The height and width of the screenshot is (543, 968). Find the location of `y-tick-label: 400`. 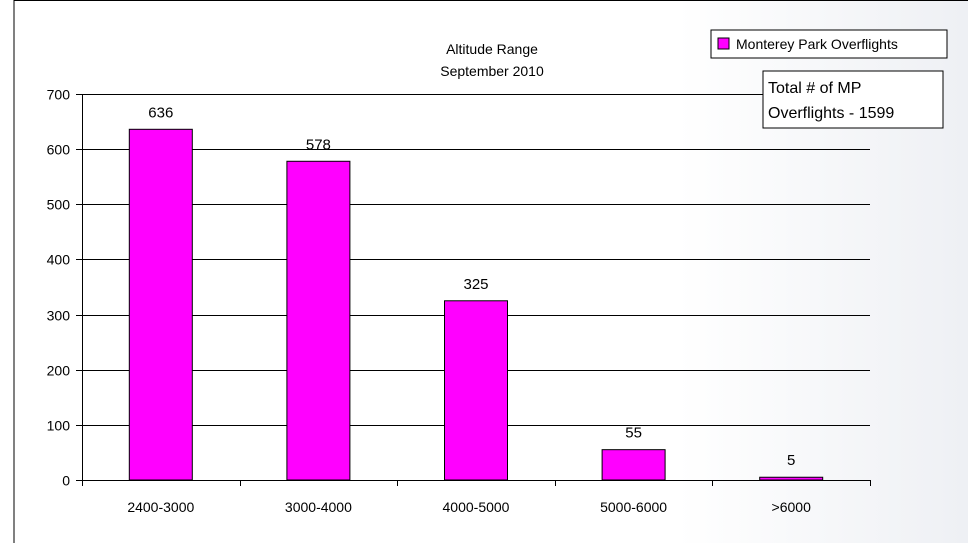

y-tick-label: 400 is located at coordinates (59, 260).